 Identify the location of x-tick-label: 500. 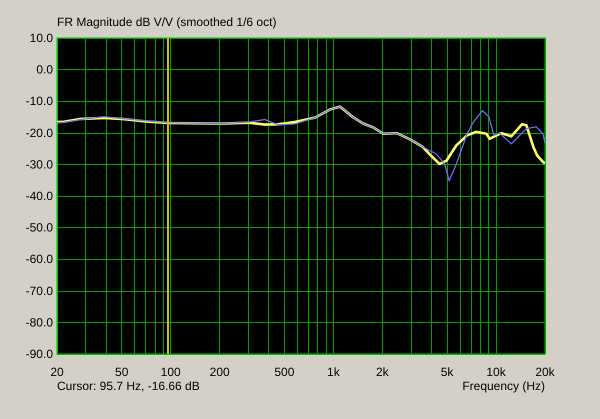
(284, 372).